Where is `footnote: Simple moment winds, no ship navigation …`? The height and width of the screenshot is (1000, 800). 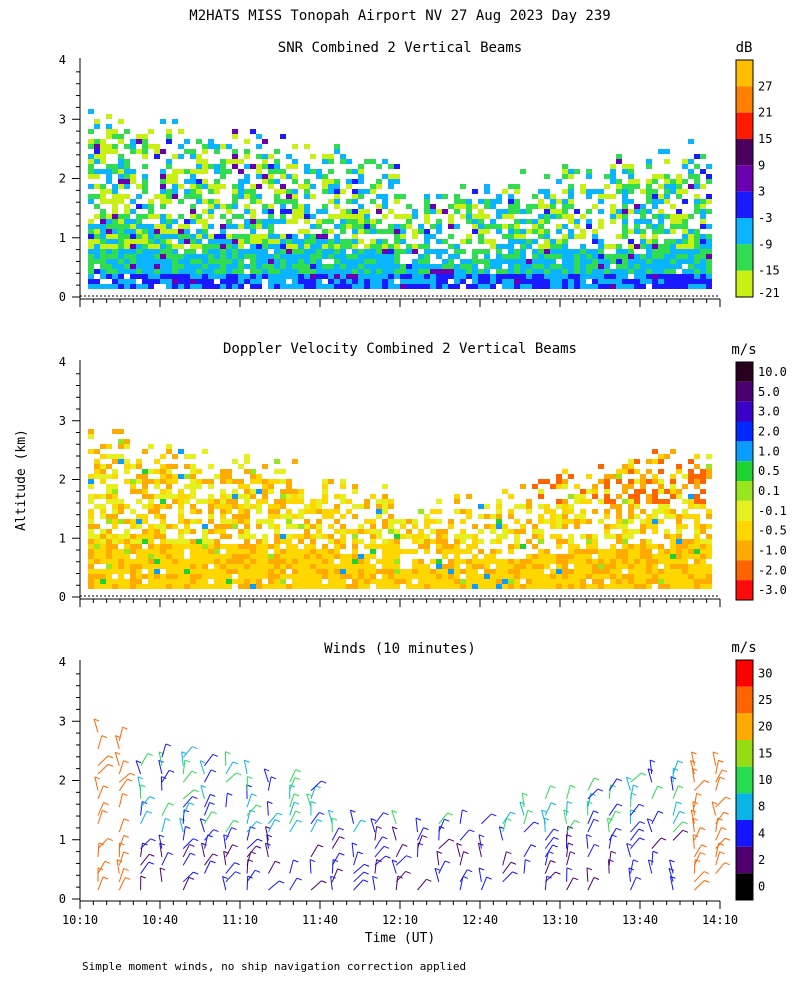 footnote: Simple moment winds, no ship navigation … is located at coordinates (274, 966).